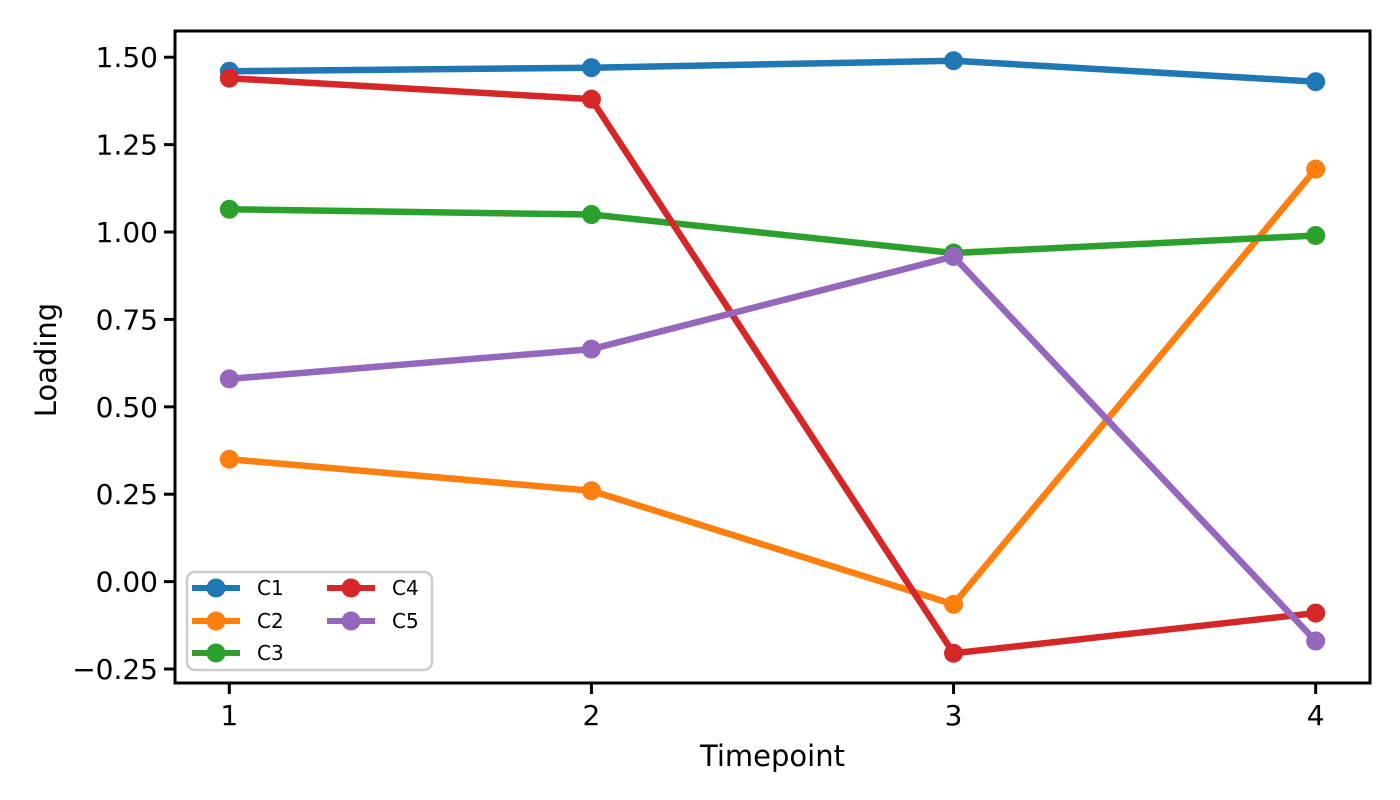 This screenshot has width=1400, height=800. What do you see at coordinates (270, 588) in the screenshot?
I see `legend-label-C1: C1` at bounding box center [270, 588].